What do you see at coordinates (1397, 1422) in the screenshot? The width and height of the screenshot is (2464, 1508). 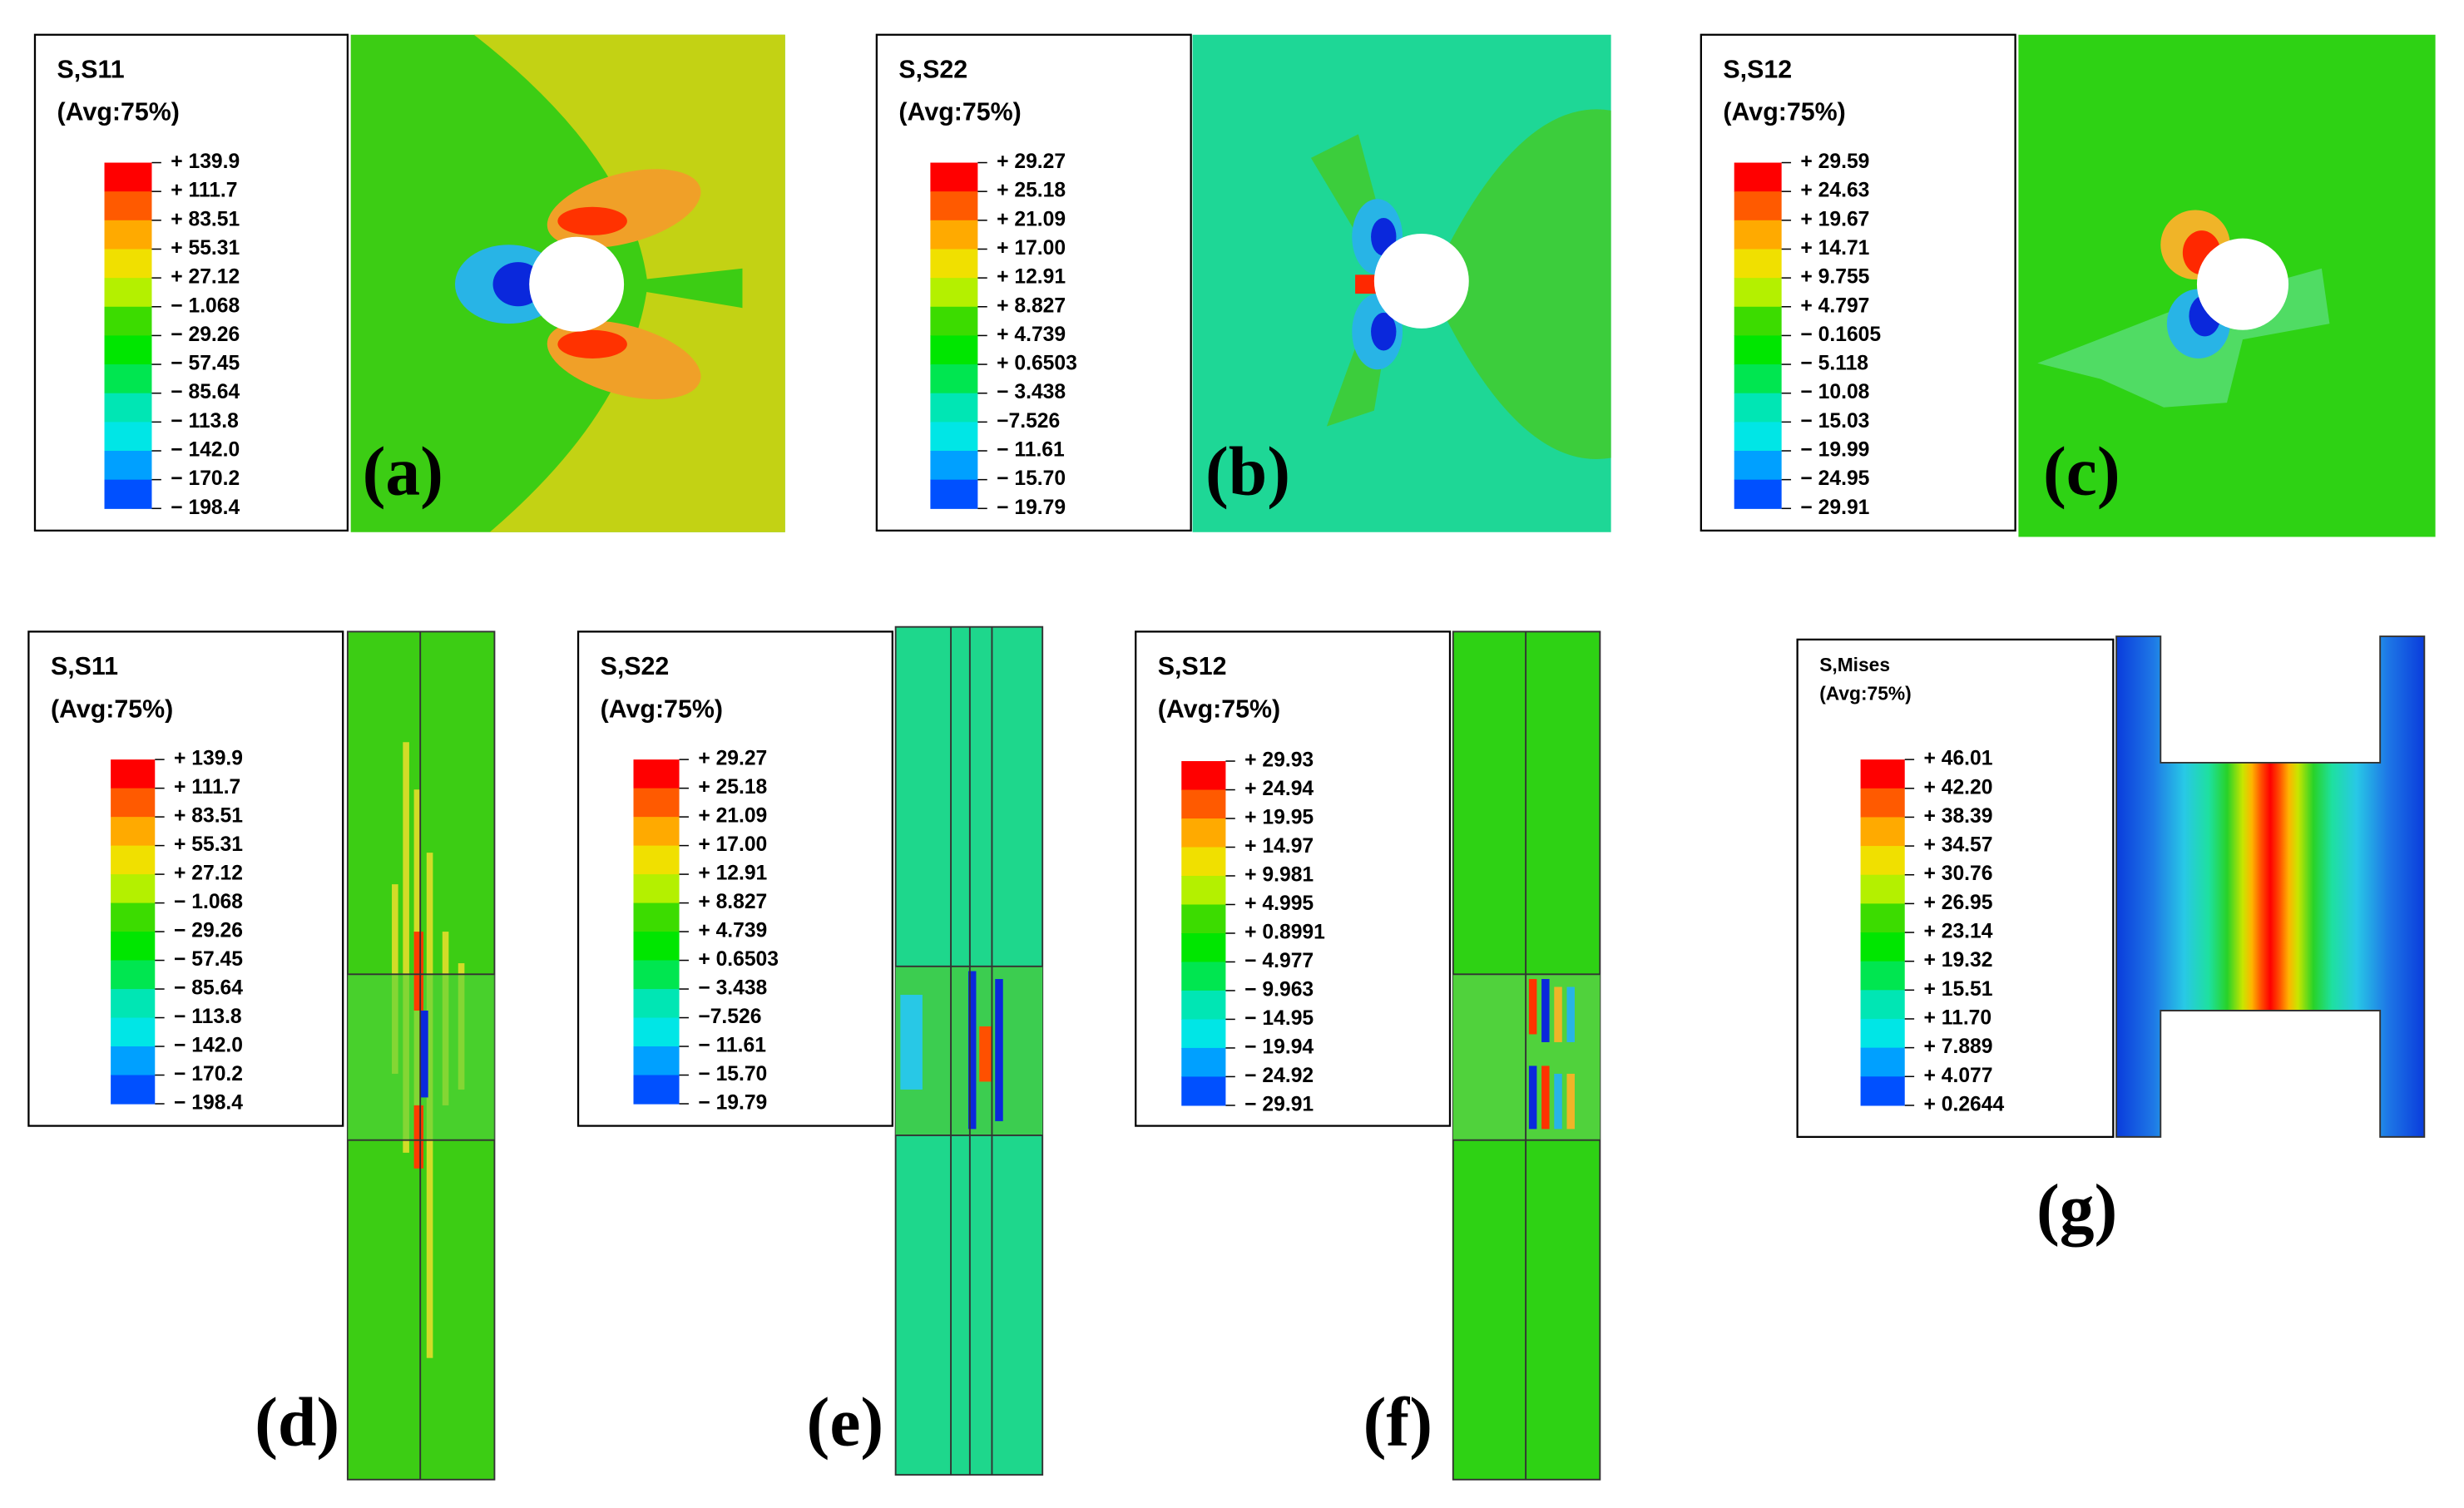 I see `panel-label: (f)` at bounding box center [1397, 1422].